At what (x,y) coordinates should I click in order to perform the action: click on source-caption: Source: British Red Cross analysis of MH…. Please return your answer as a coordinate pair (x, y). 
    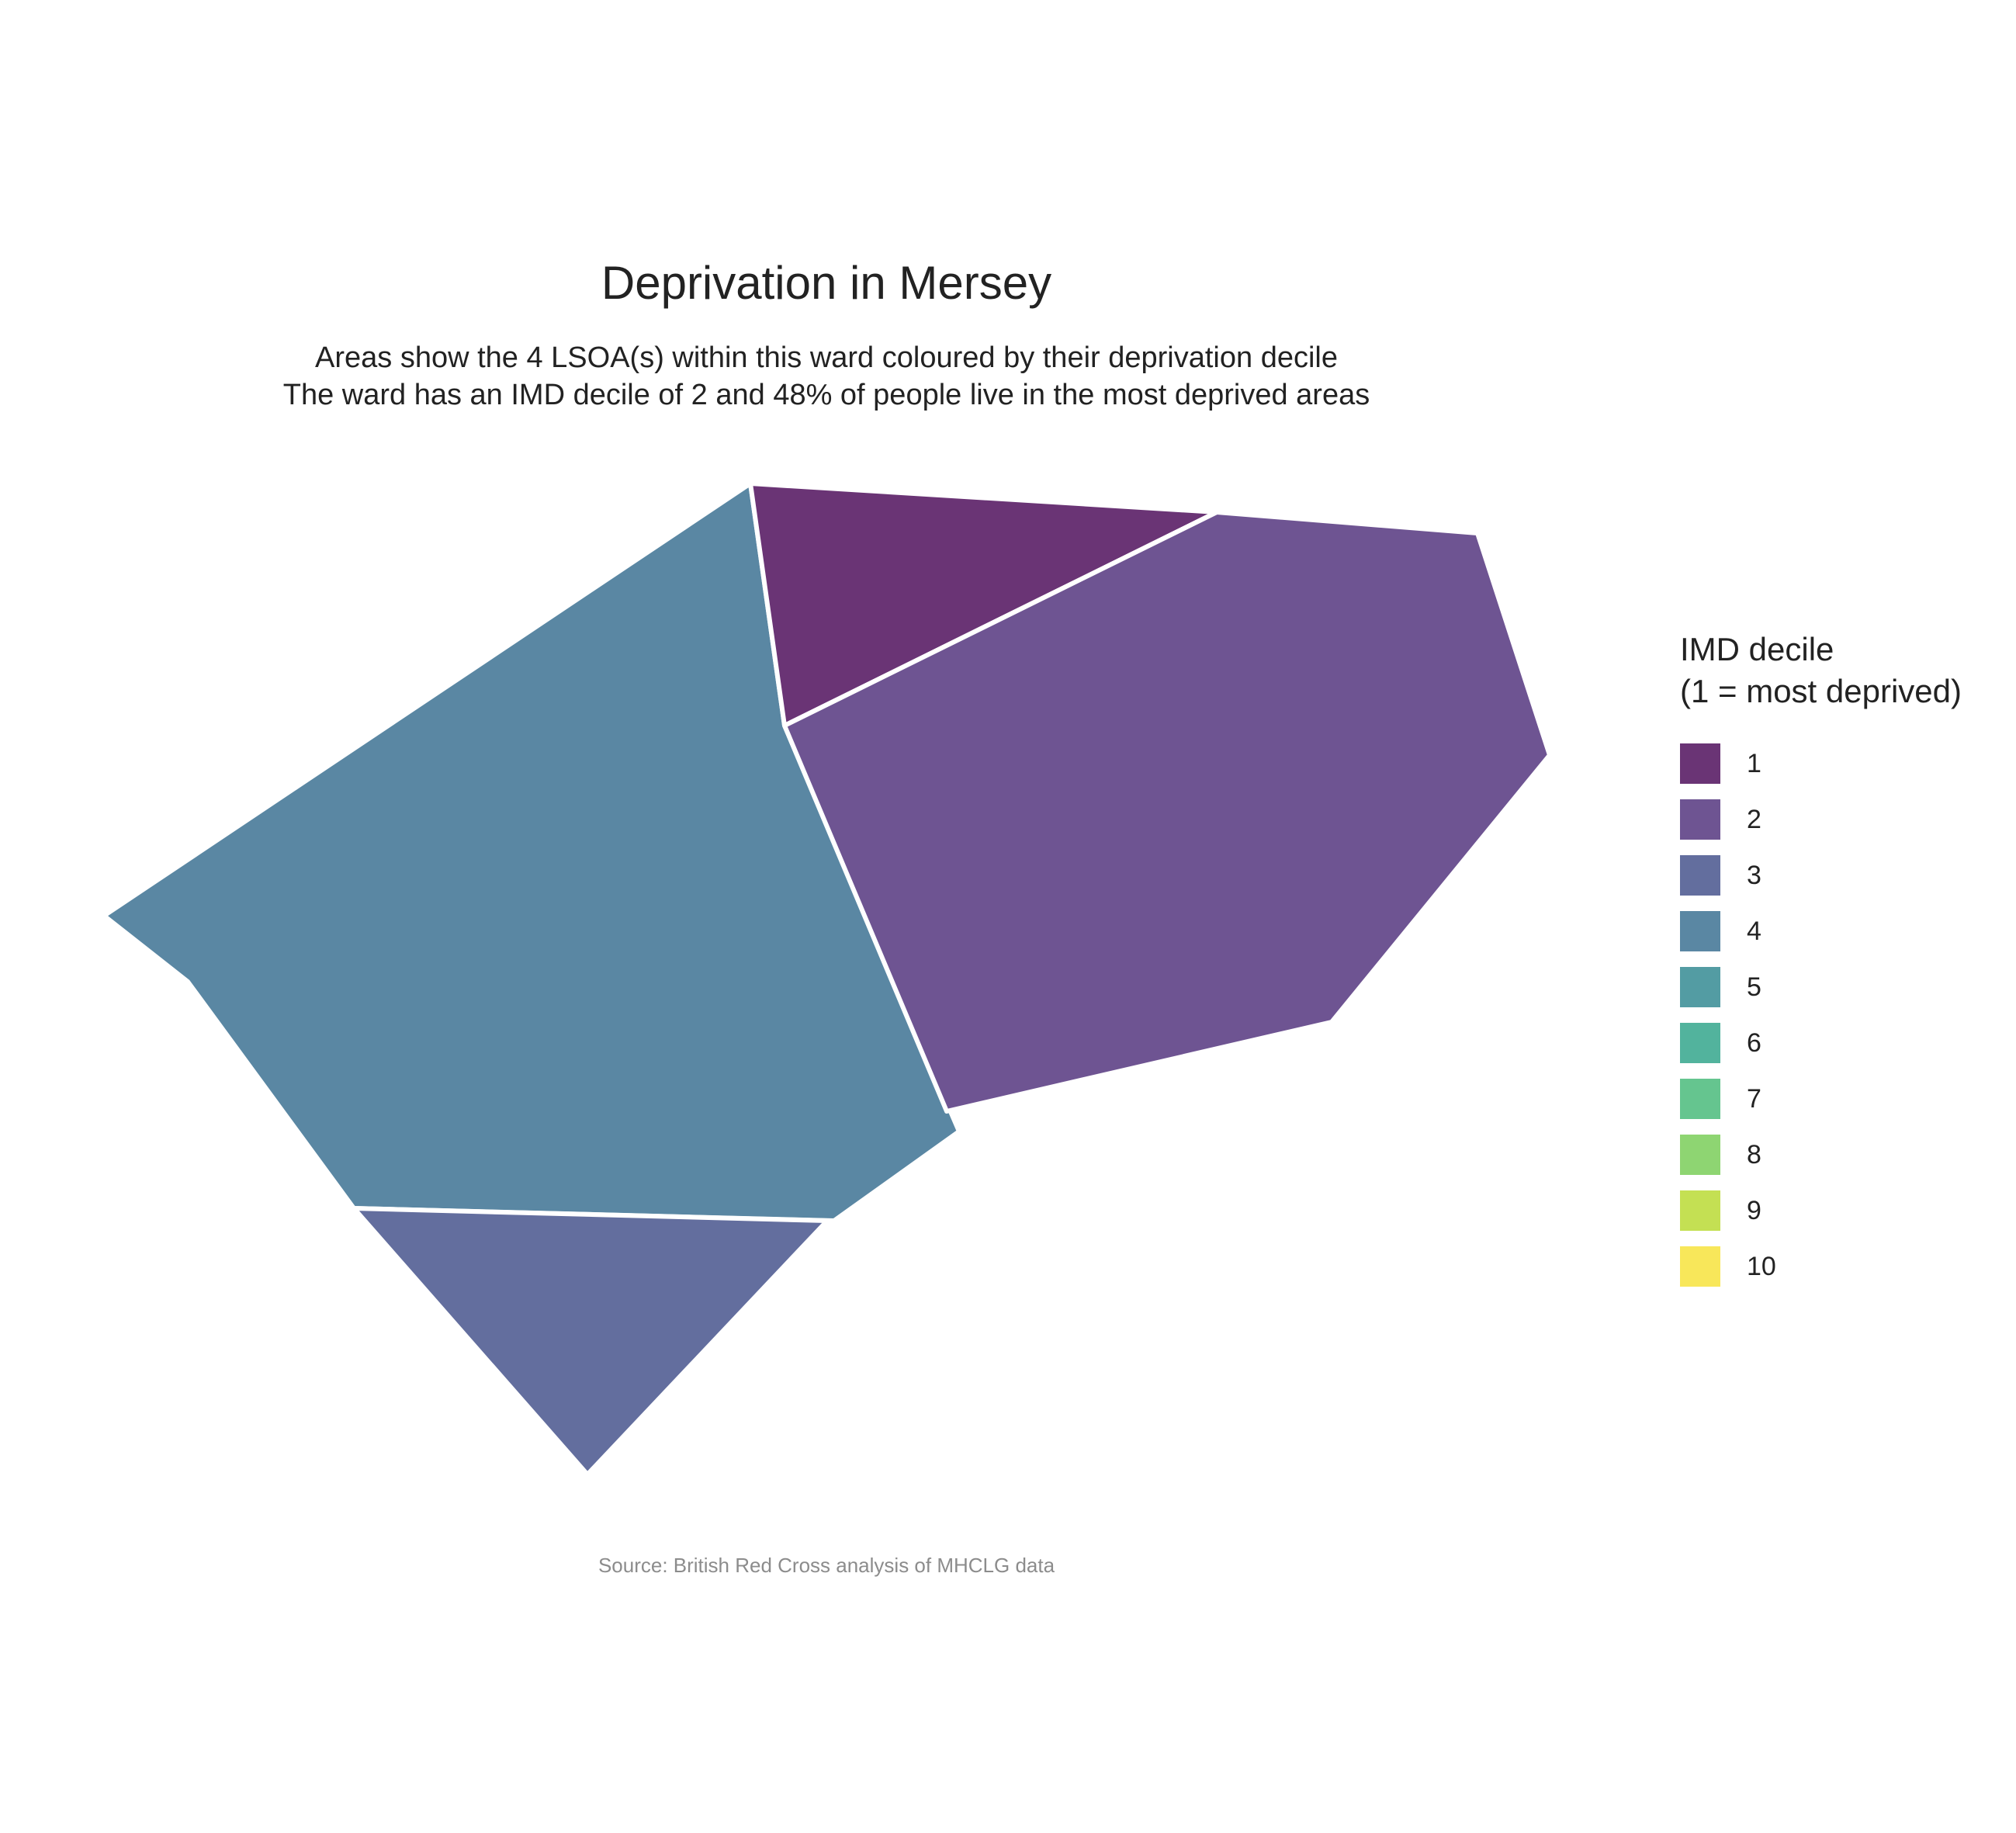
    Looking at the image, I should click on (827, 1565).